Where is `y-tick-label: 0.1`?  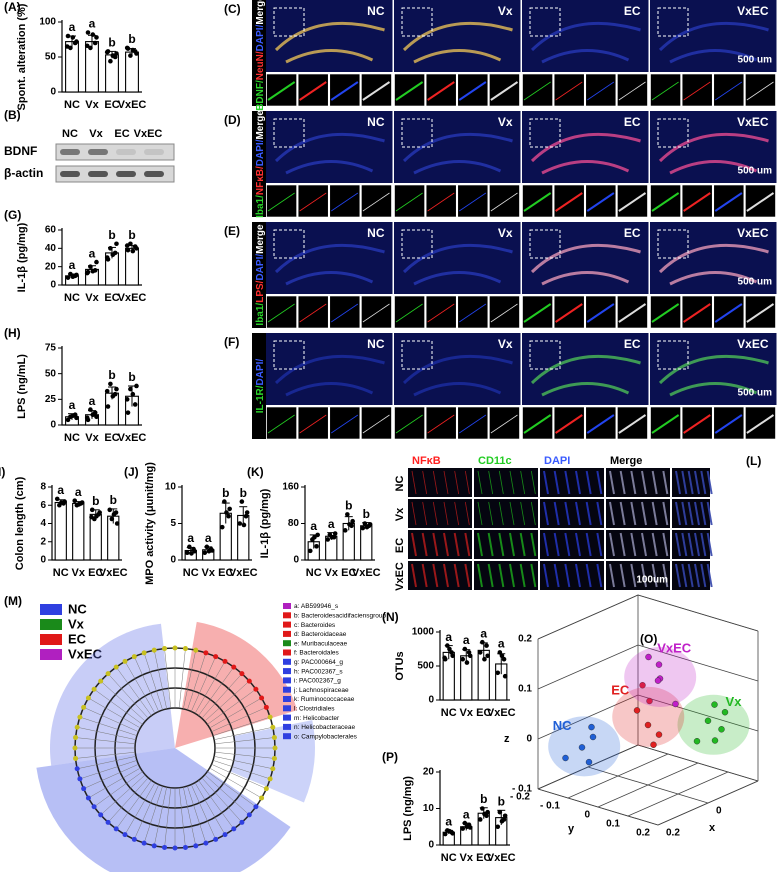
y-tick-label: 0.1 is located at coordinates (613, 824).